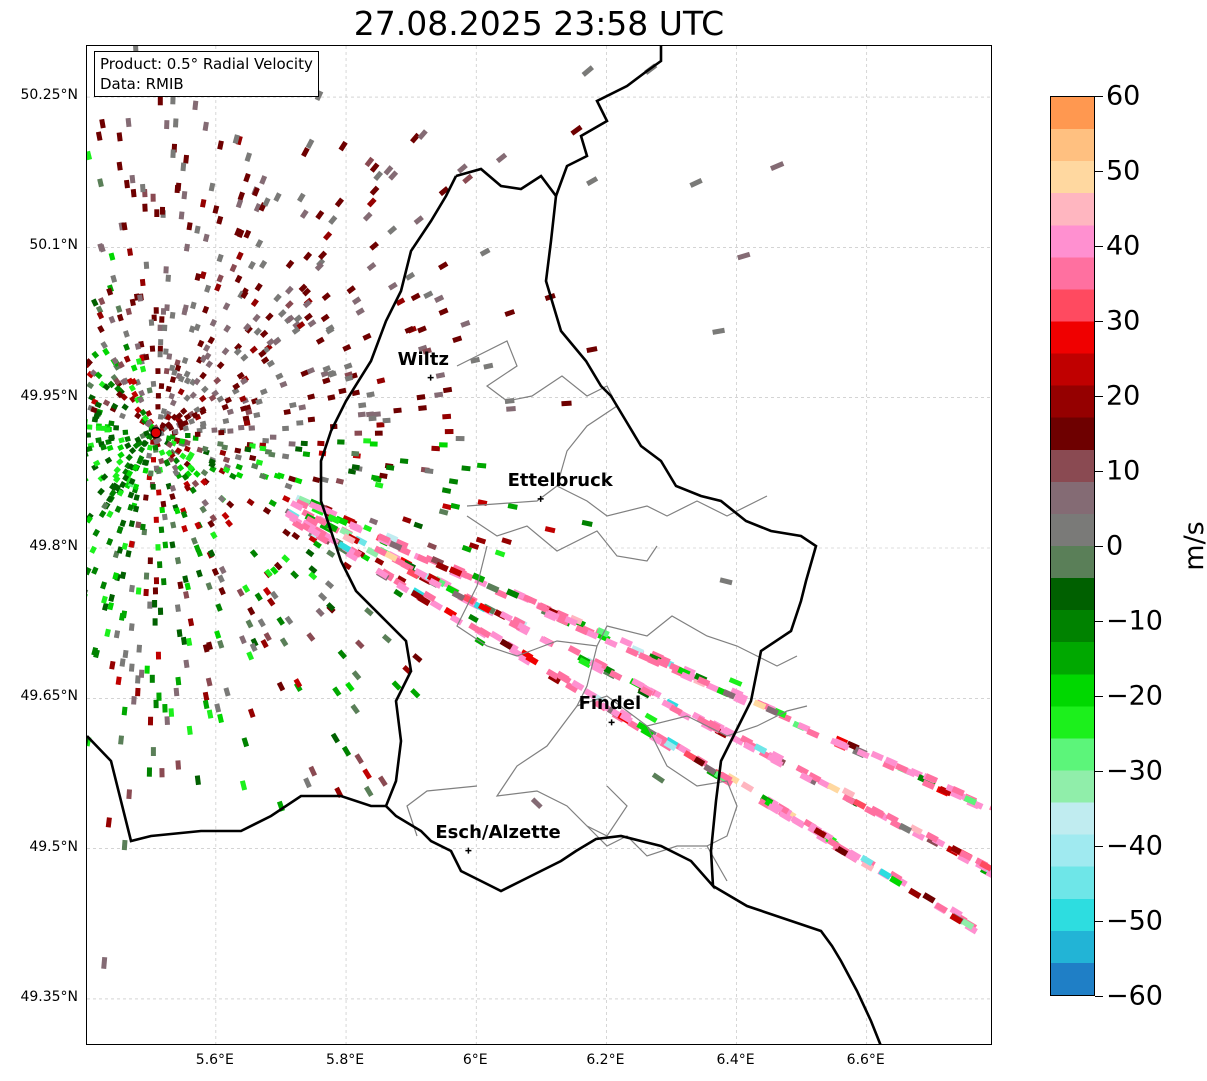 This screenshot has height=1081, width=1207. What do you see at coordinates (53, 546) in the screenshot?
I see `lat-tick-label: 49.8°N` at bounding box center [53, 546].